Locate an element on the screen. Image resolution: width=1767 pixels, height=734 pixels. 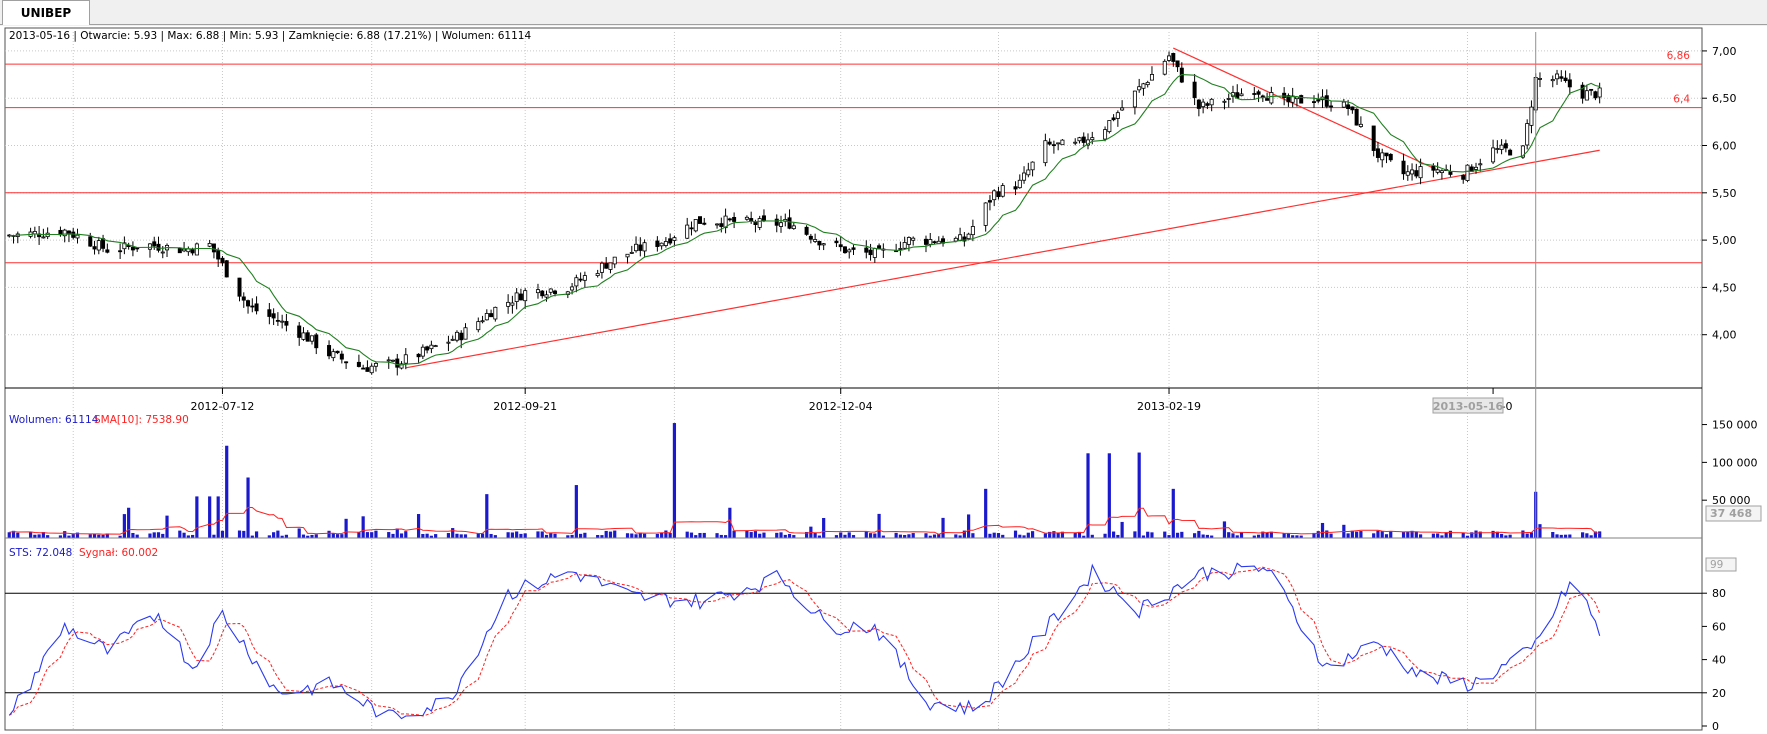
x-tick-label: 2012-07-12 is located at coordinates (222, 406).